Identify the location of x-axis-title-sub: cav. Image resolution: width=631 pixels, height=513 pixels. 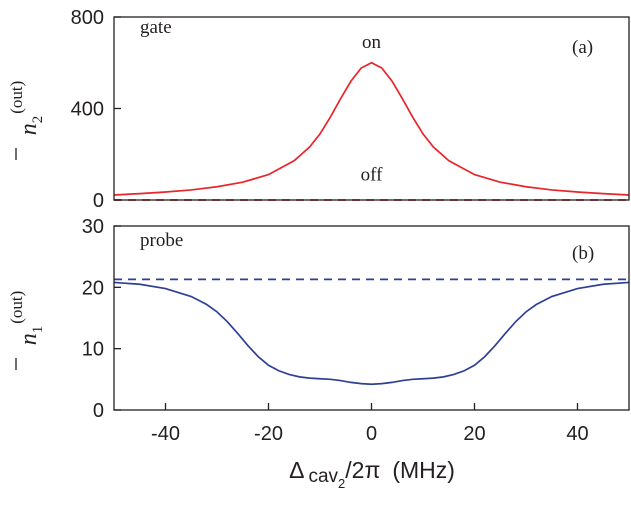
(323, 476).